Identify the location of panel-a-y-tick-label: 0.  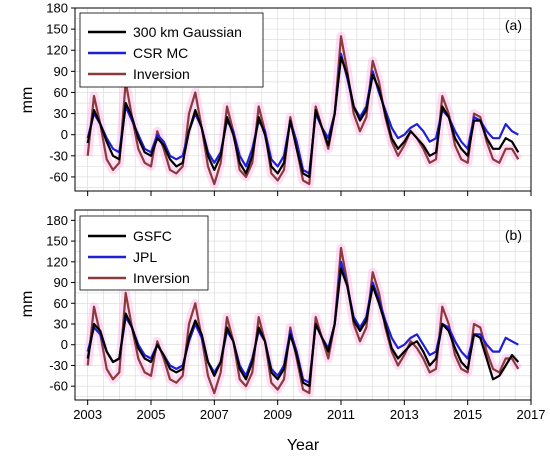
(64, 134).